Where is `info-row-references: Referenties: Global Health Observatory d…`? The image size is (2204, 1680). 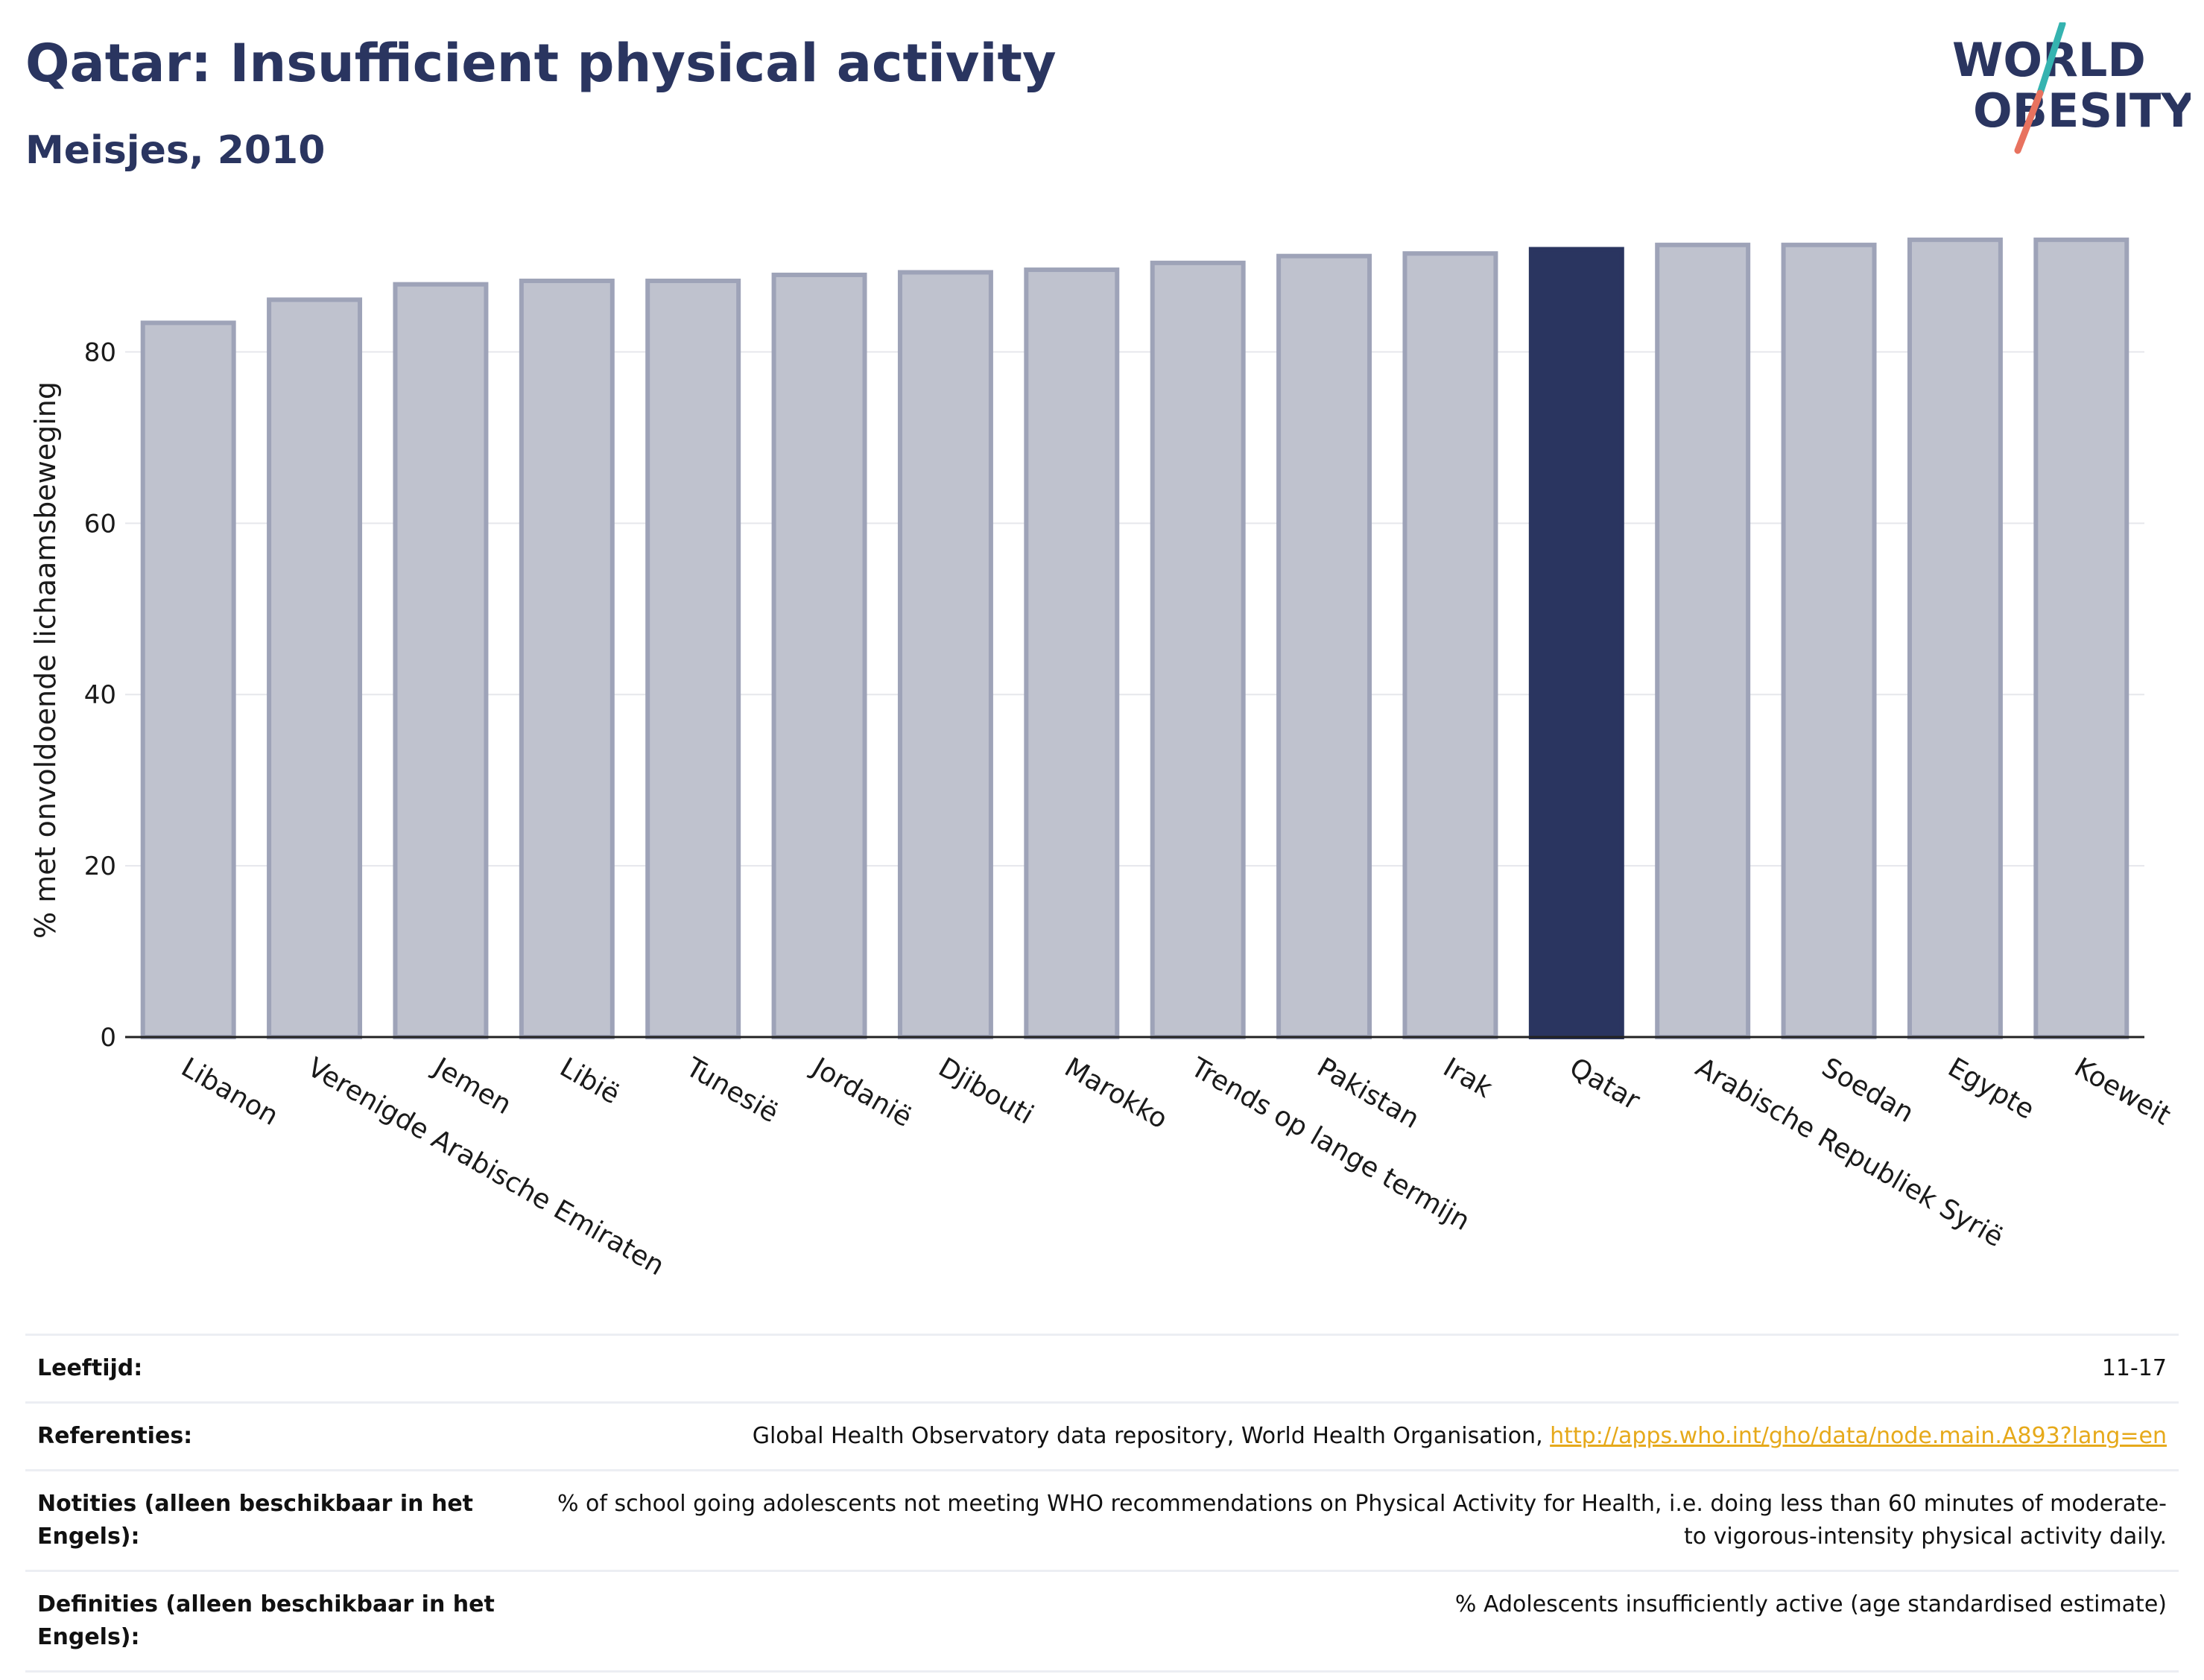 info-row-references: Referenties: Global Health Observatory d… is located at coordinates (1102, 1435).